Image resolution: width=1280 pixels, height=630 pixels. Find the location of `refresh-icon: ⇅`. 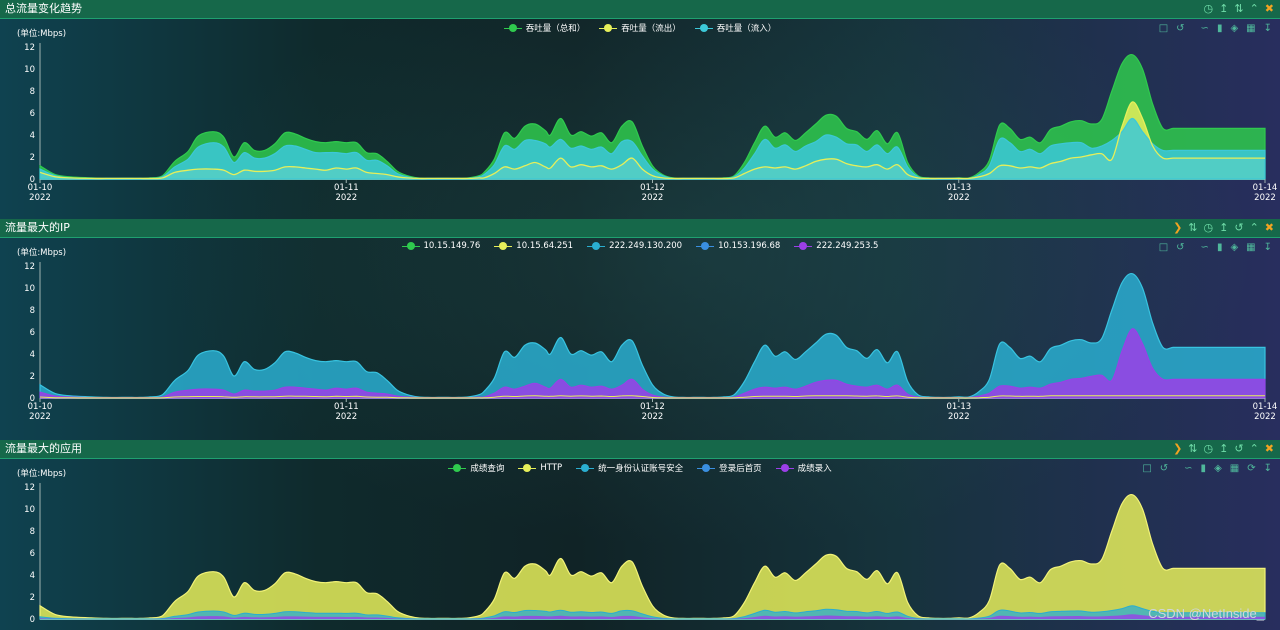

refresh-icon: ⇅ is located at coordinates (1239, 8).